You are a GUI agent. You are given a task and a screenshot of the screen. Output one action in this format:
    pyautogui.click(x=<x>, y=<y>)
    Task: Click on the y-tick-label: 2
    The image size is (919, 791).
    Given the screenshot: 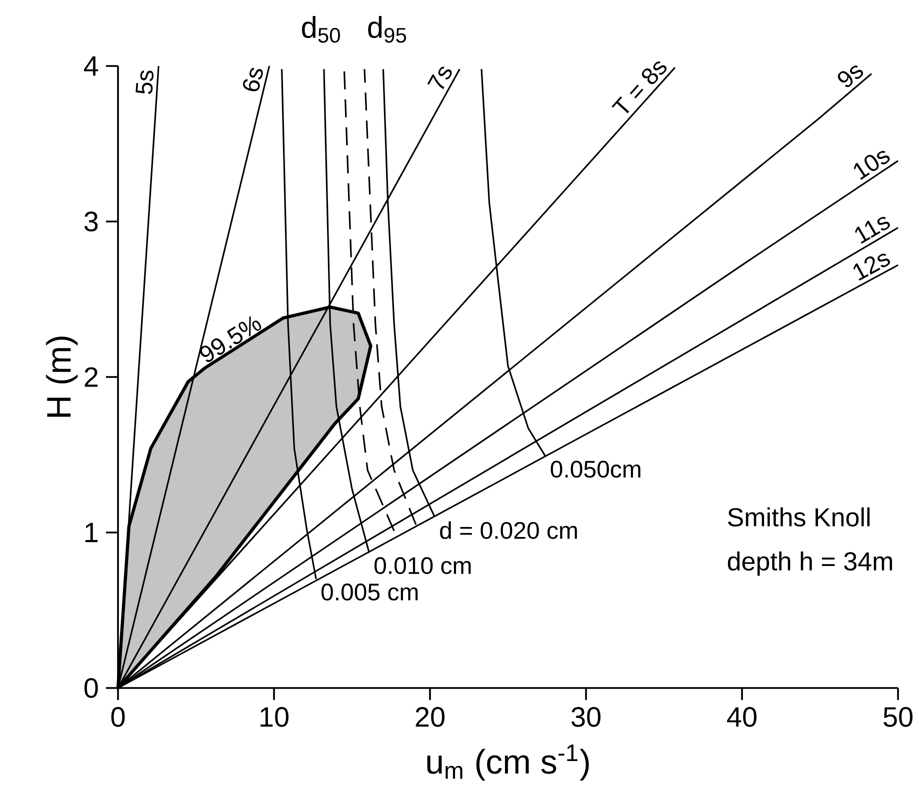 What is the action you would take?
    pyautogui.click(x=91, y=377)
    